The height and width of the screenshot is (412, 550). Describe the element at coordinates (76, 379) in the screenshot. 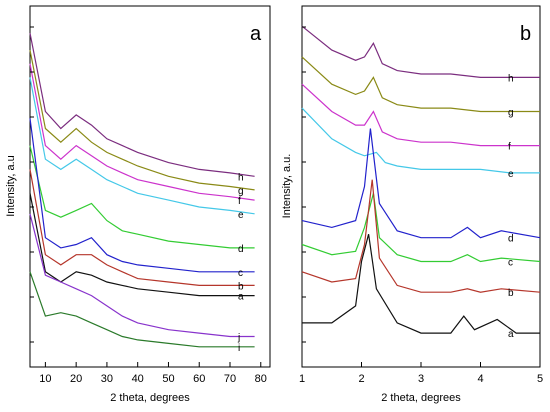

I see `panel-a-x-tick-label: 20` at that location.